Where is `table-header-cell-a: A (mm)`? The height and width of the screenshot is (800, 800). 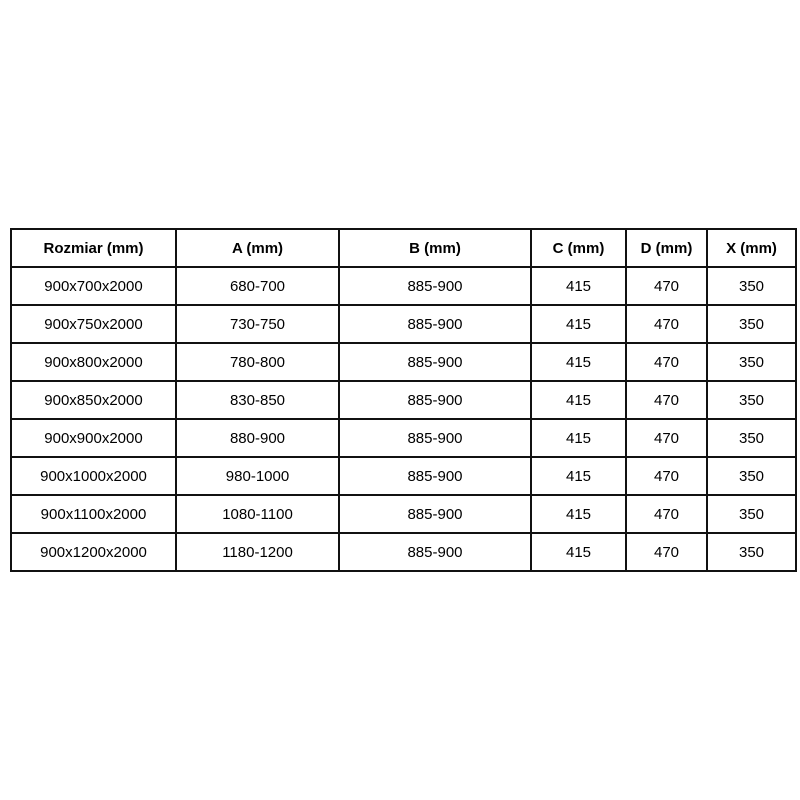 table-header-cell-a: A (mm) is located at coordinates (257, 248).